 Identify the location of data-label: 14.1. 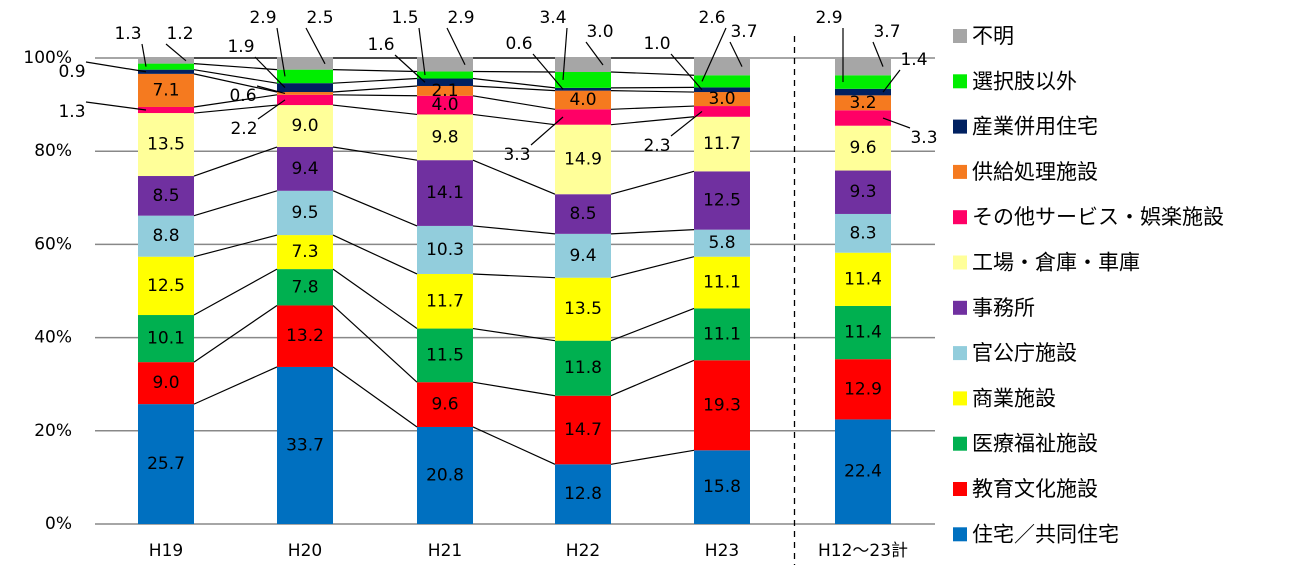
(445, 193).